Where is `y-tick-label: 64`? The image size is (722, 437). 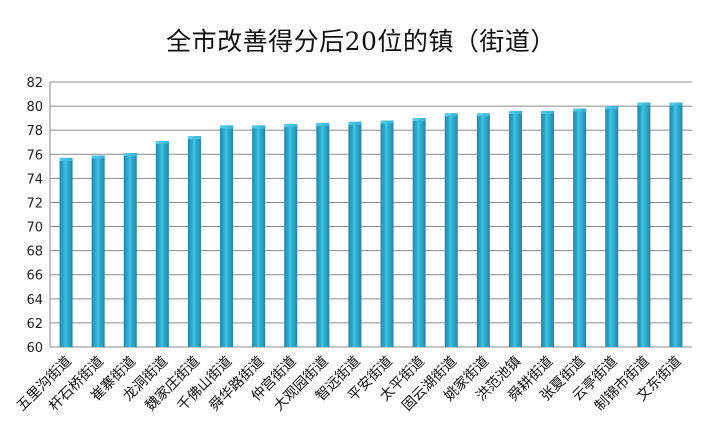 y-tick-label: 64 is located at coordinates (34, 300).